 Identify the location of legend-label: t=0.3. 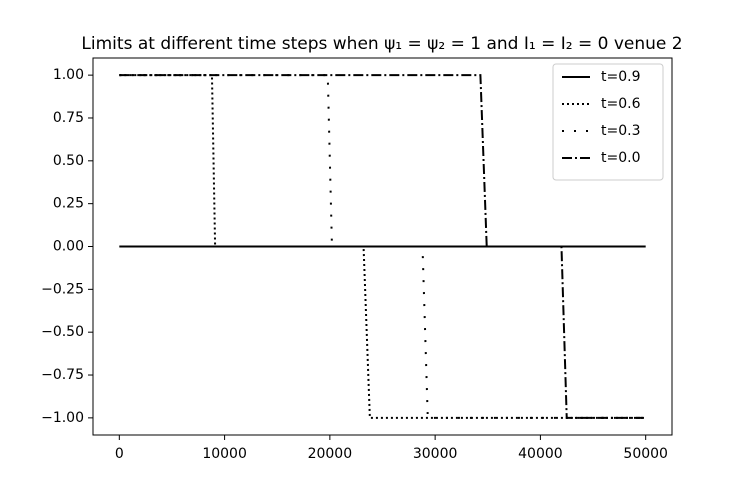
(620, 131).